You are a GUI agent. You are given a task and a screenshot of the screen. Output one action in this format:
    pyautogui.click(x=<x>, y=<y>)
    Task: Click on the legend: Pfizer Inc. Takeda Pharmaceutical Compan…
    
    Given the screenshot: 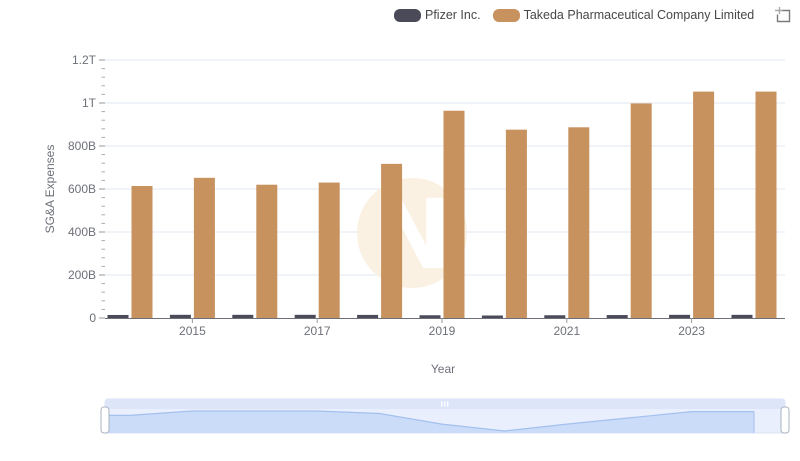 What is the action you would take?
    pyautogui.click(x=597, y=15)
    